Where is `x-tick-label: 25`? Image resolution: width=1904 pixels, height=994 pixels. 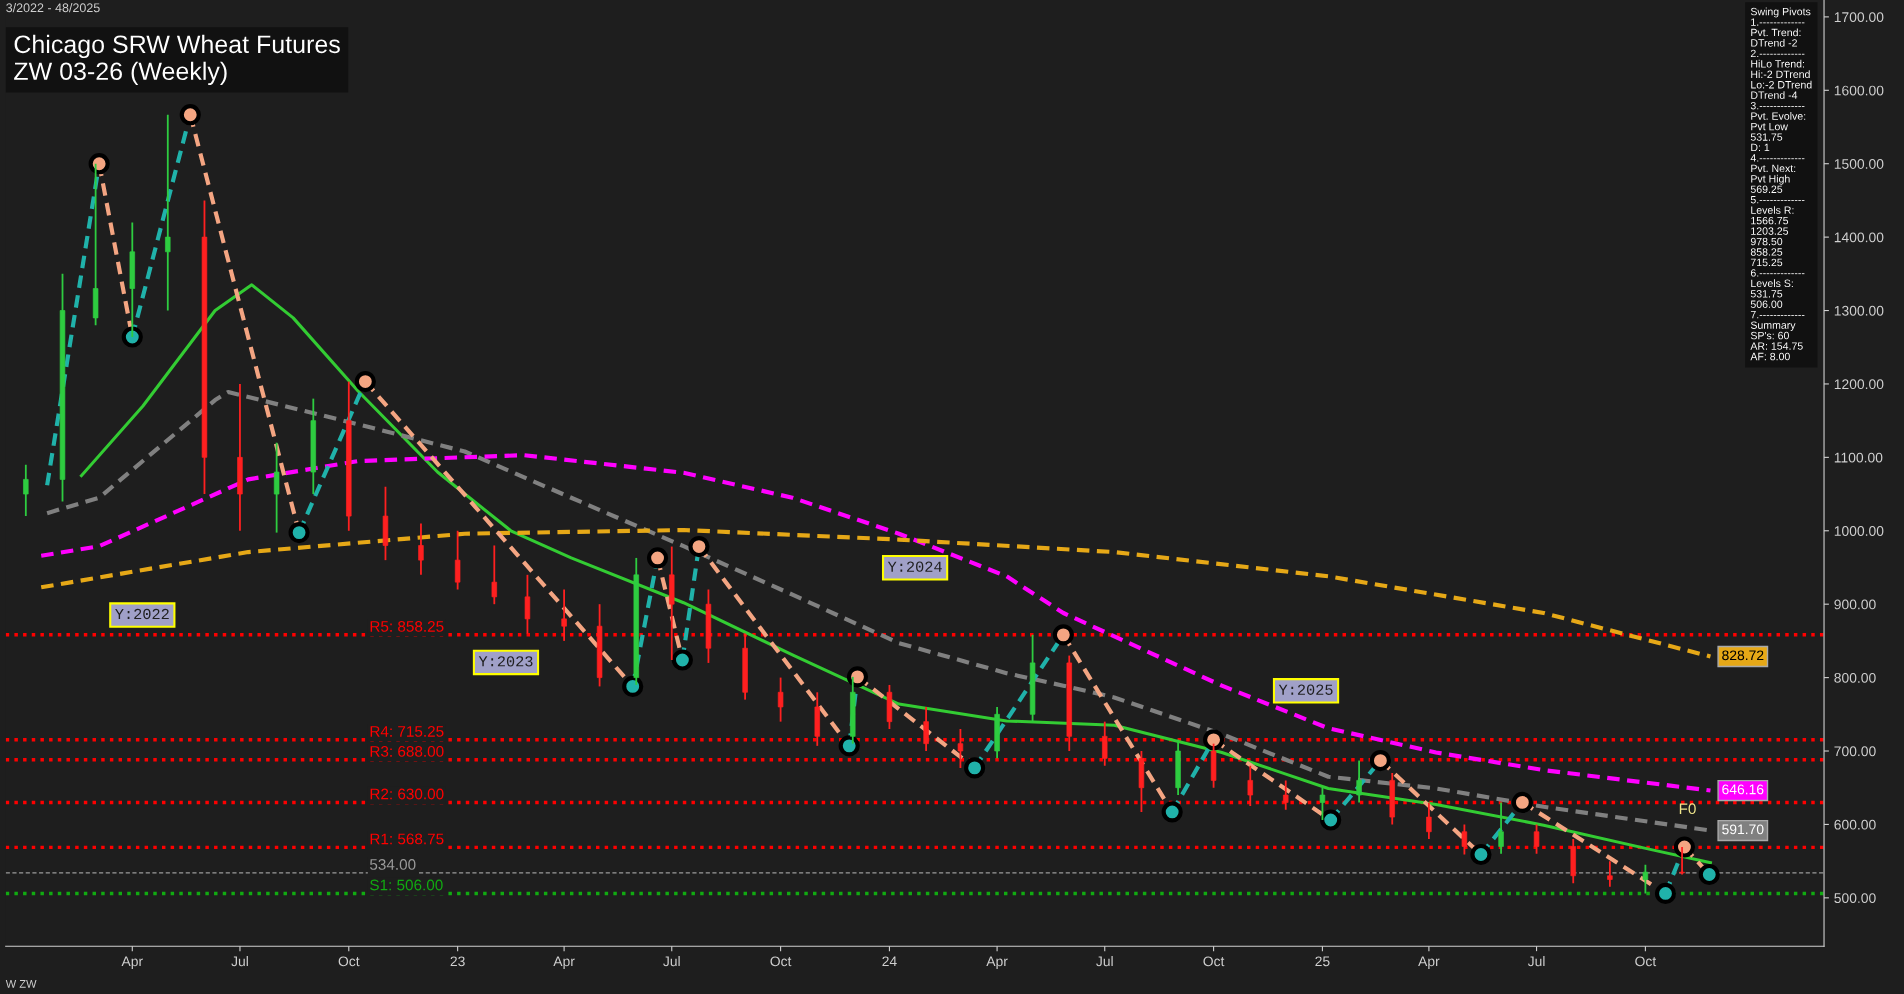
x-tick-label: 25 is located at coordinates (1322, 961).